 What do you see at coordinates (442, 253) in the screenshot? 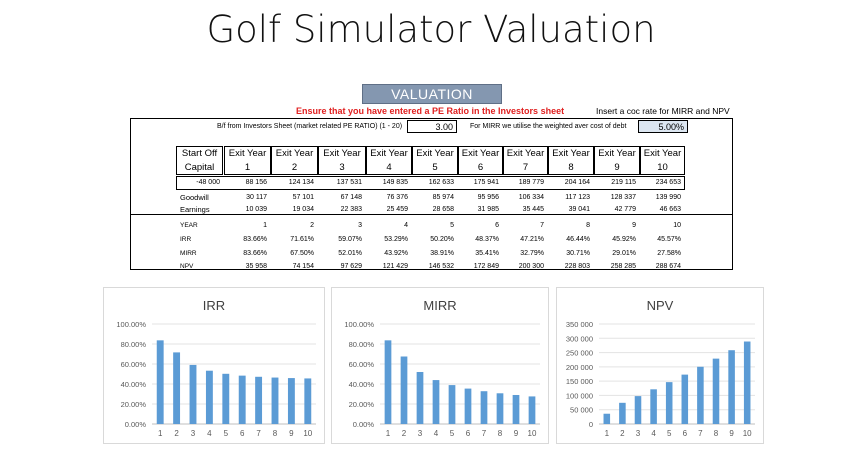
I see `mirr-cell: 38.91%` at bounding box center [442, 253].